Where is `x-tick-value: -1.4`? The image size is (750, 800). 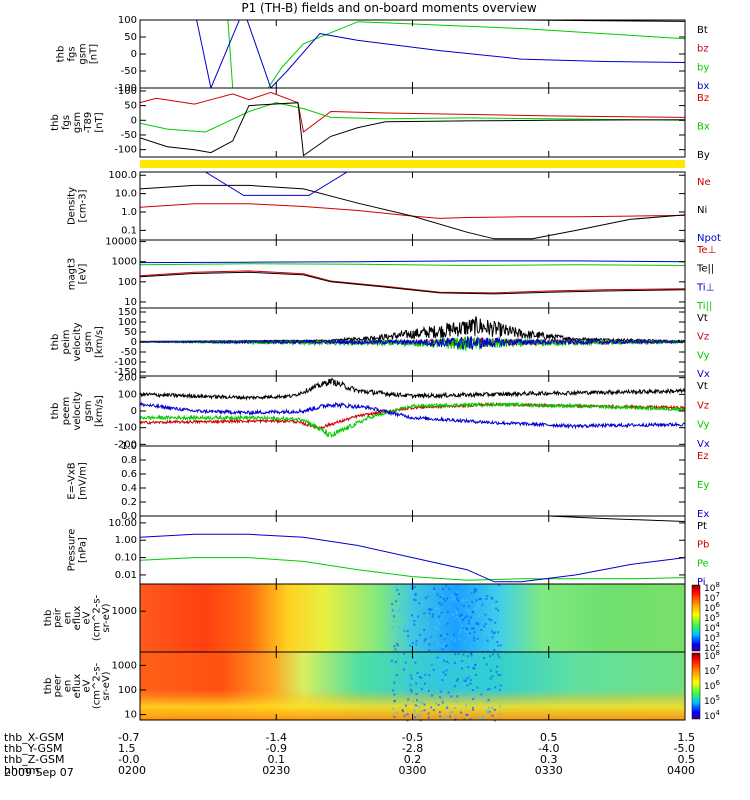
x-tick-value: -1.4 is located at coordinates (276, 737).